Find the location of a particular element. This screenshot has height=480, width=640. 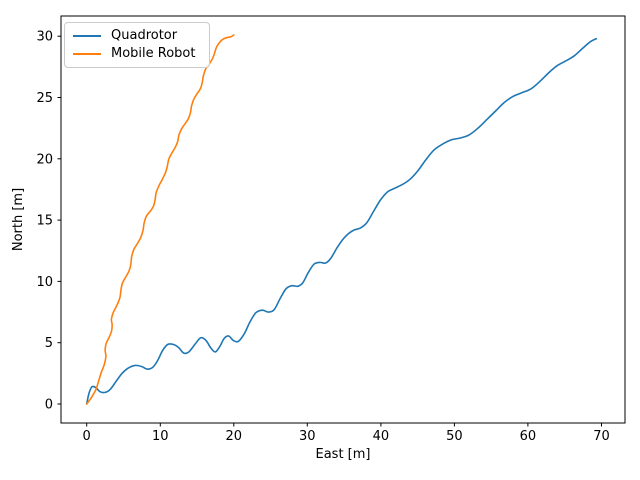

legend: Quadrotor Mobile Robot is located at coordinates (137, 45).